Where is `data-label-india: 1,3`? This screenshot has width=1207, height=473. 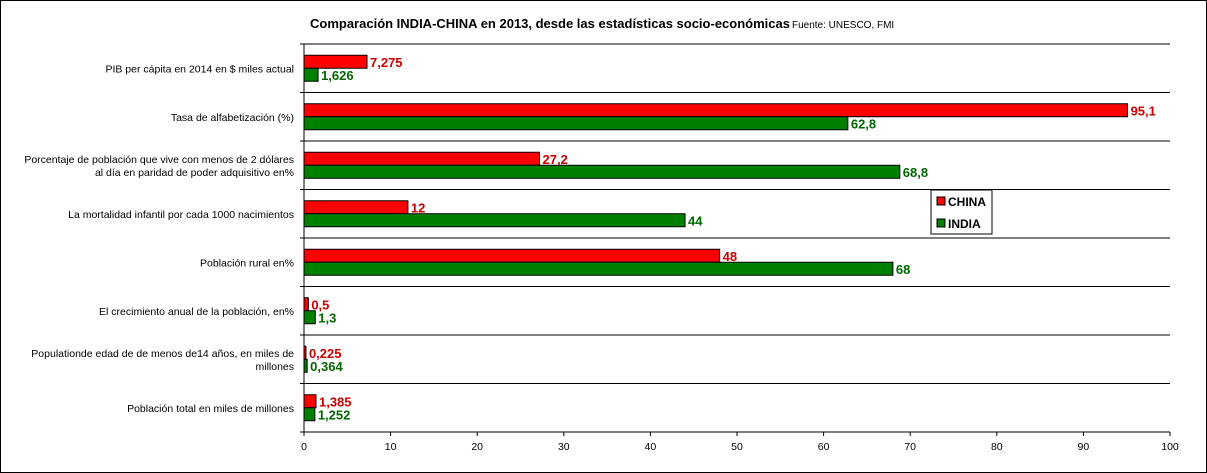
data-label-india: 1,3 is located at coordinates (327, 317).